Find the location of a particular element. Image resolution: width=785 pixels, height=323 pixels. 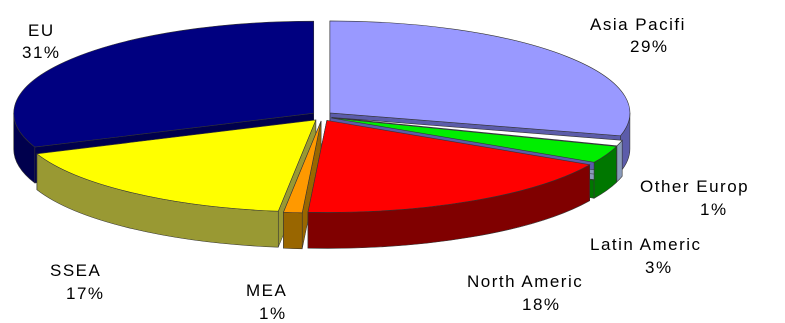

label-eu: EU is located at coordinates (41, 30).